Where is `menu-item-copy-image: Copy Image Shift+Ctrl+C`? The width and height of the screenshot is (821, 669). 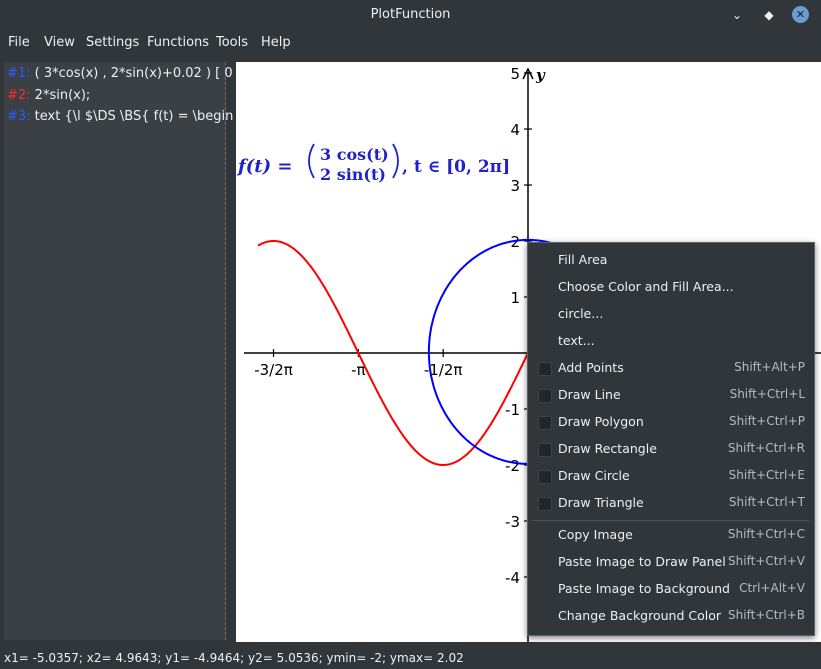
menu-item-copy-image: Copy Image Shift+Ctrl+C is located at coordinates (671, 536).